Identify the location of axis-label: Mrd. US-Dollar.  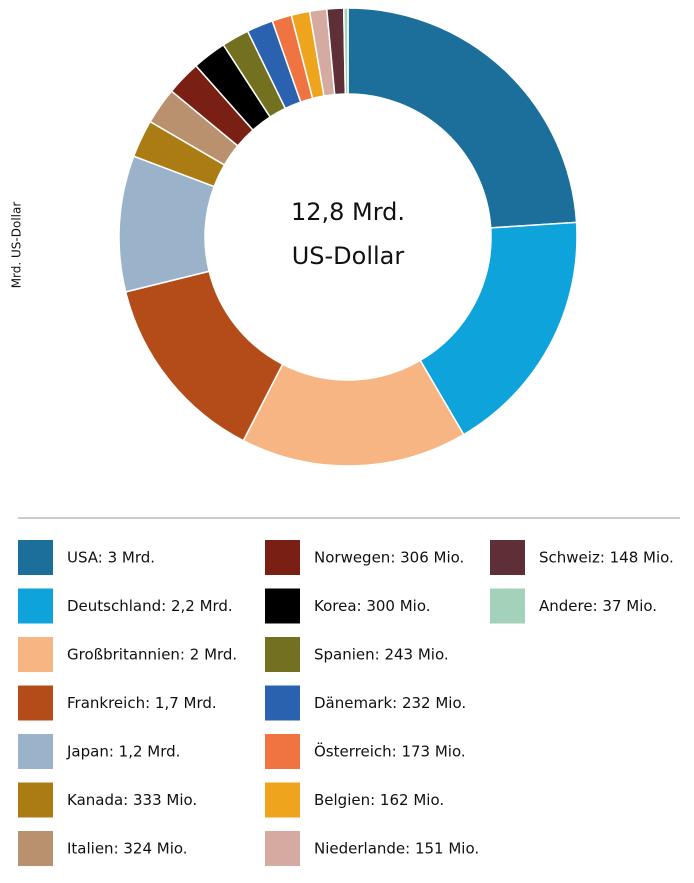
(17, 245).